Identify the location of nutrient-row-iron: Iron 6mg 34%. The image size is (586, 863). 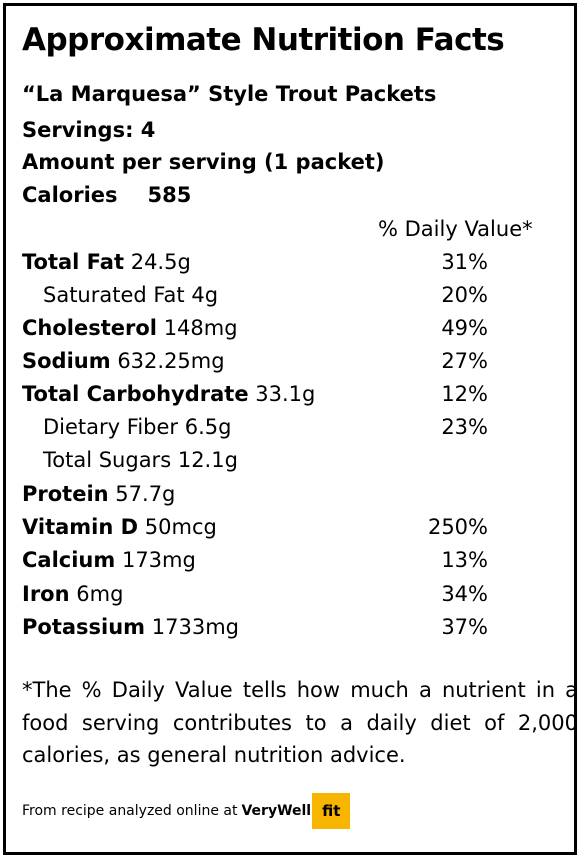
(287, 597).